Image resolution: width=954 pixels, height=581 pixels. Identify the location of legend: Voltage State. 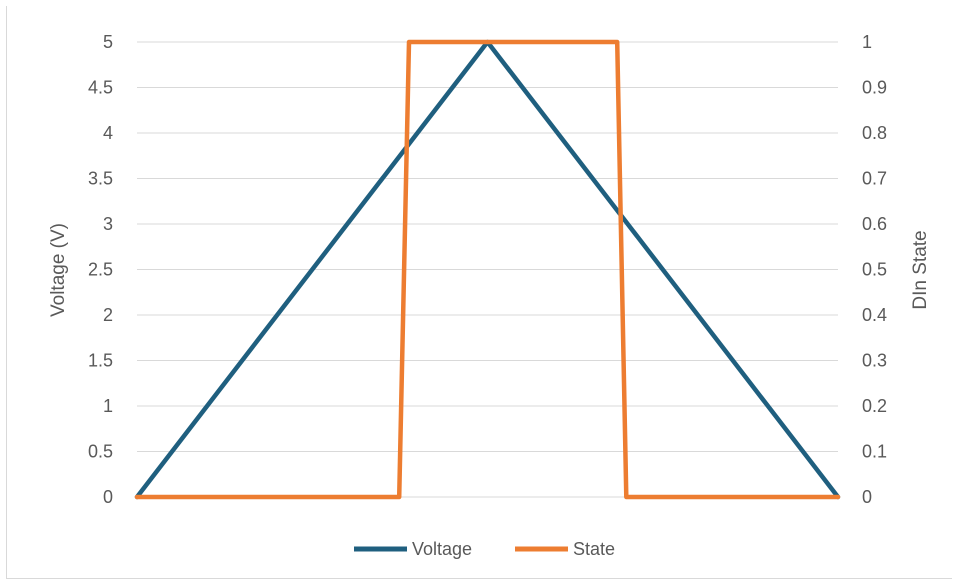
(484, 549).